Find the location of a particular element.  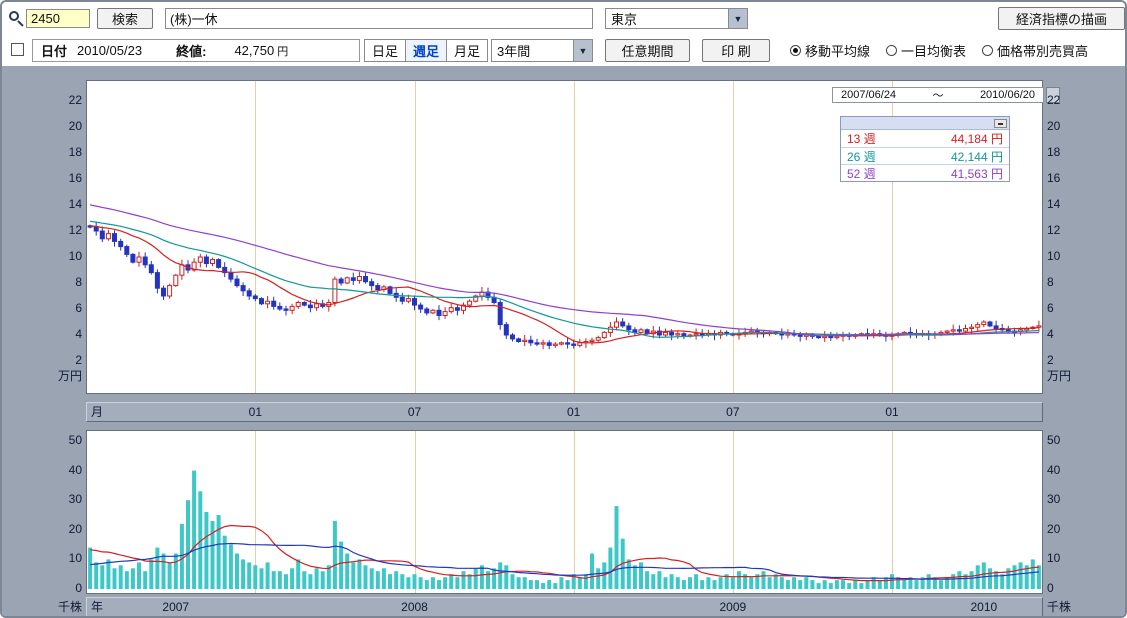

range-scroll-button is located at coordinates (1053, 95).